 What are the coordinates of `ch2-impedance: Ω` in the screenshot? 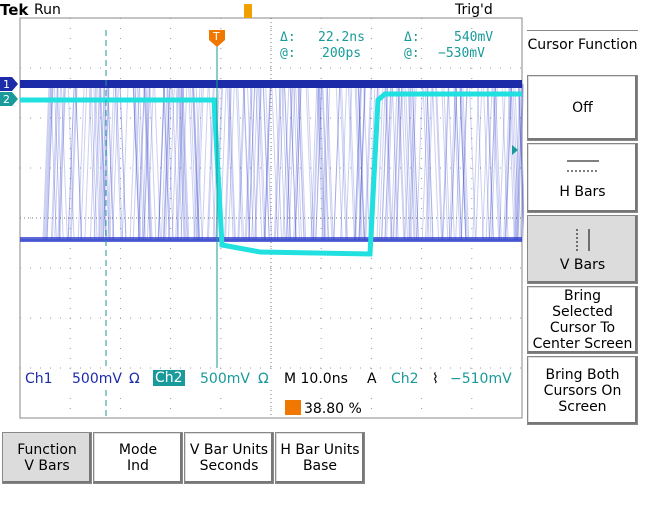 It's located at (263, 379).